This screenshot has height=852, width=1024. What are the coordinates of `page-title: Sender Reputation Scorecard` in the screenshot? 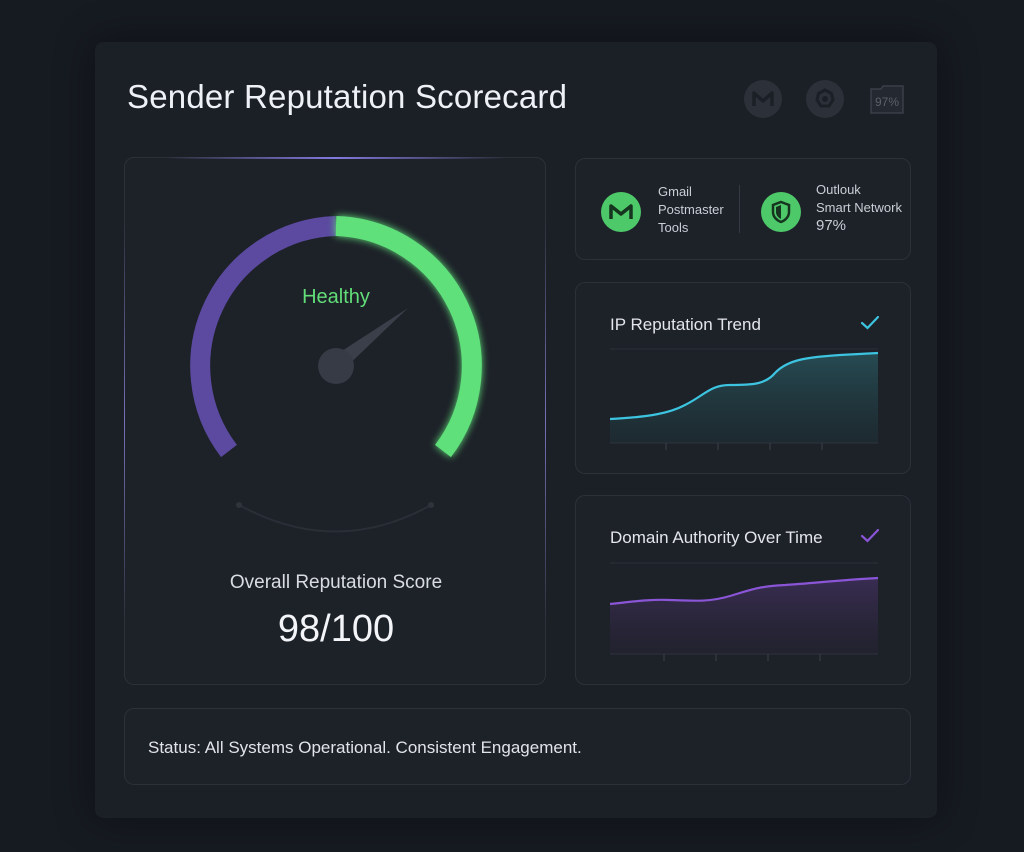 It's located at (347, 96).